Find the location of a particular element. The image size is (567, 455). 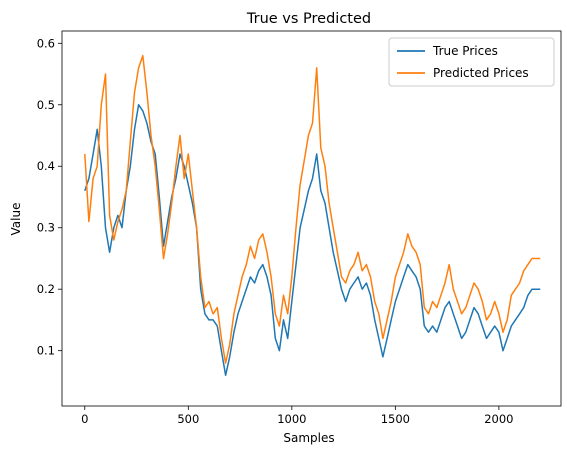

x-tick-label: 2000 is located at coordinates (498, 419).